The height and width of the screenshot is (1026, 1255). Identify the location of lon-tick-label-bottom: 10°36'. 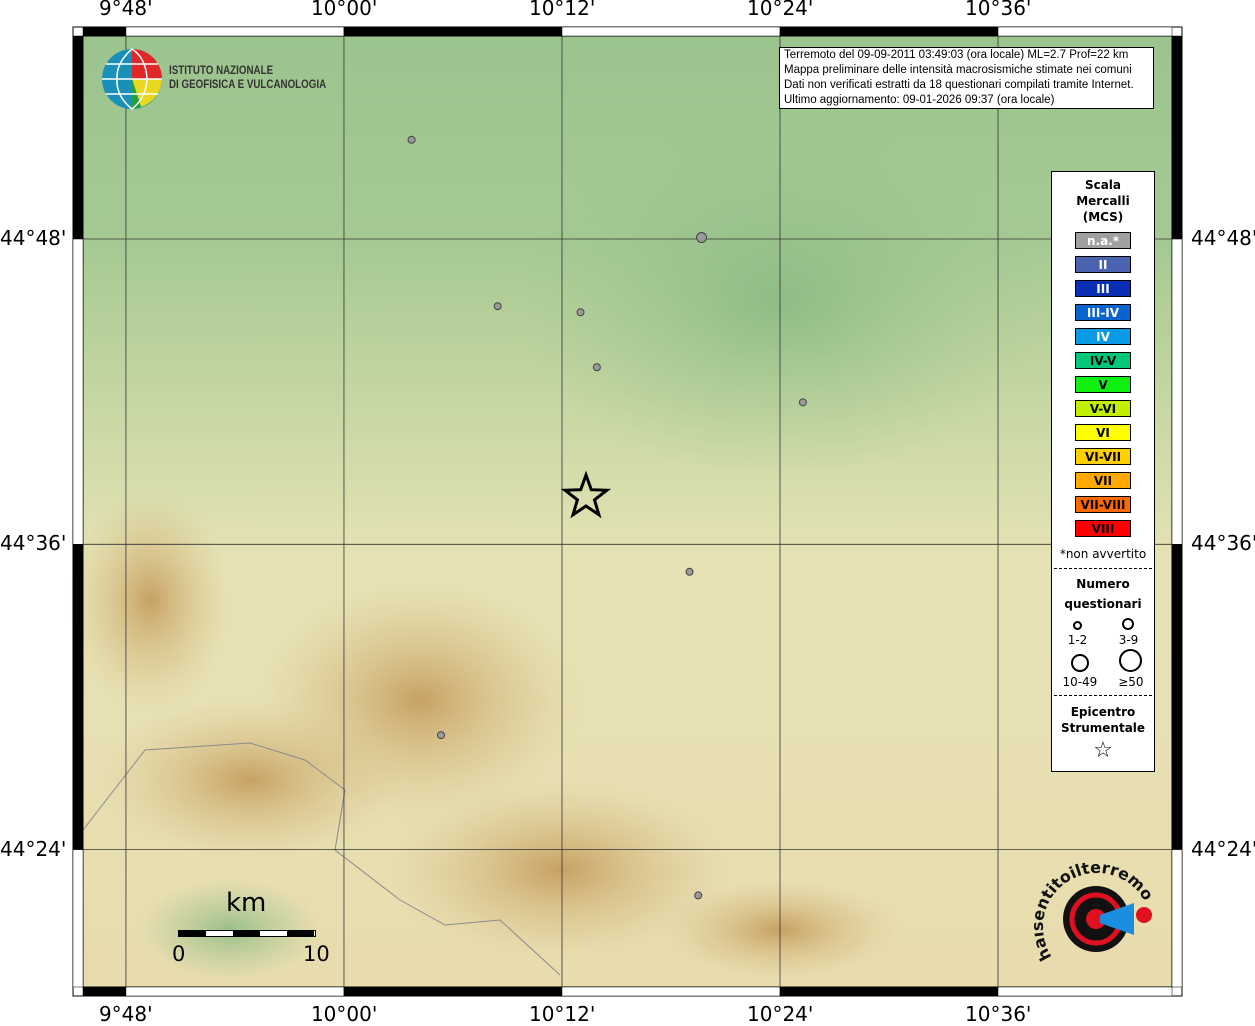
(998, 1014).